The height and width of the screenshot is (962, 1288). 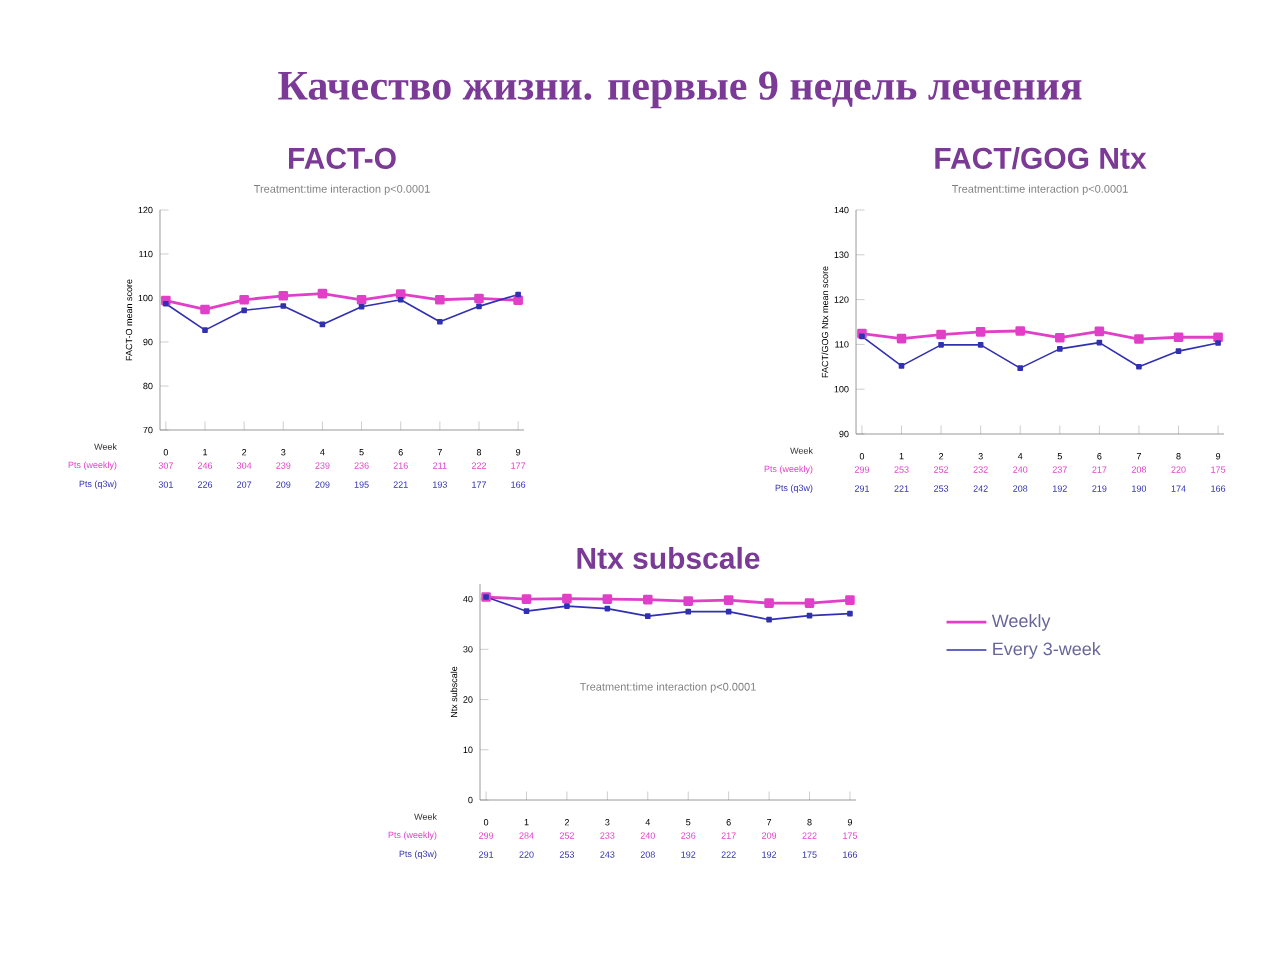 What do you see at coordinates (680, 90) in the screenshot?
I see `text: Качество жизни. первые 9 недель лечения` at bounding box center [680, 90].